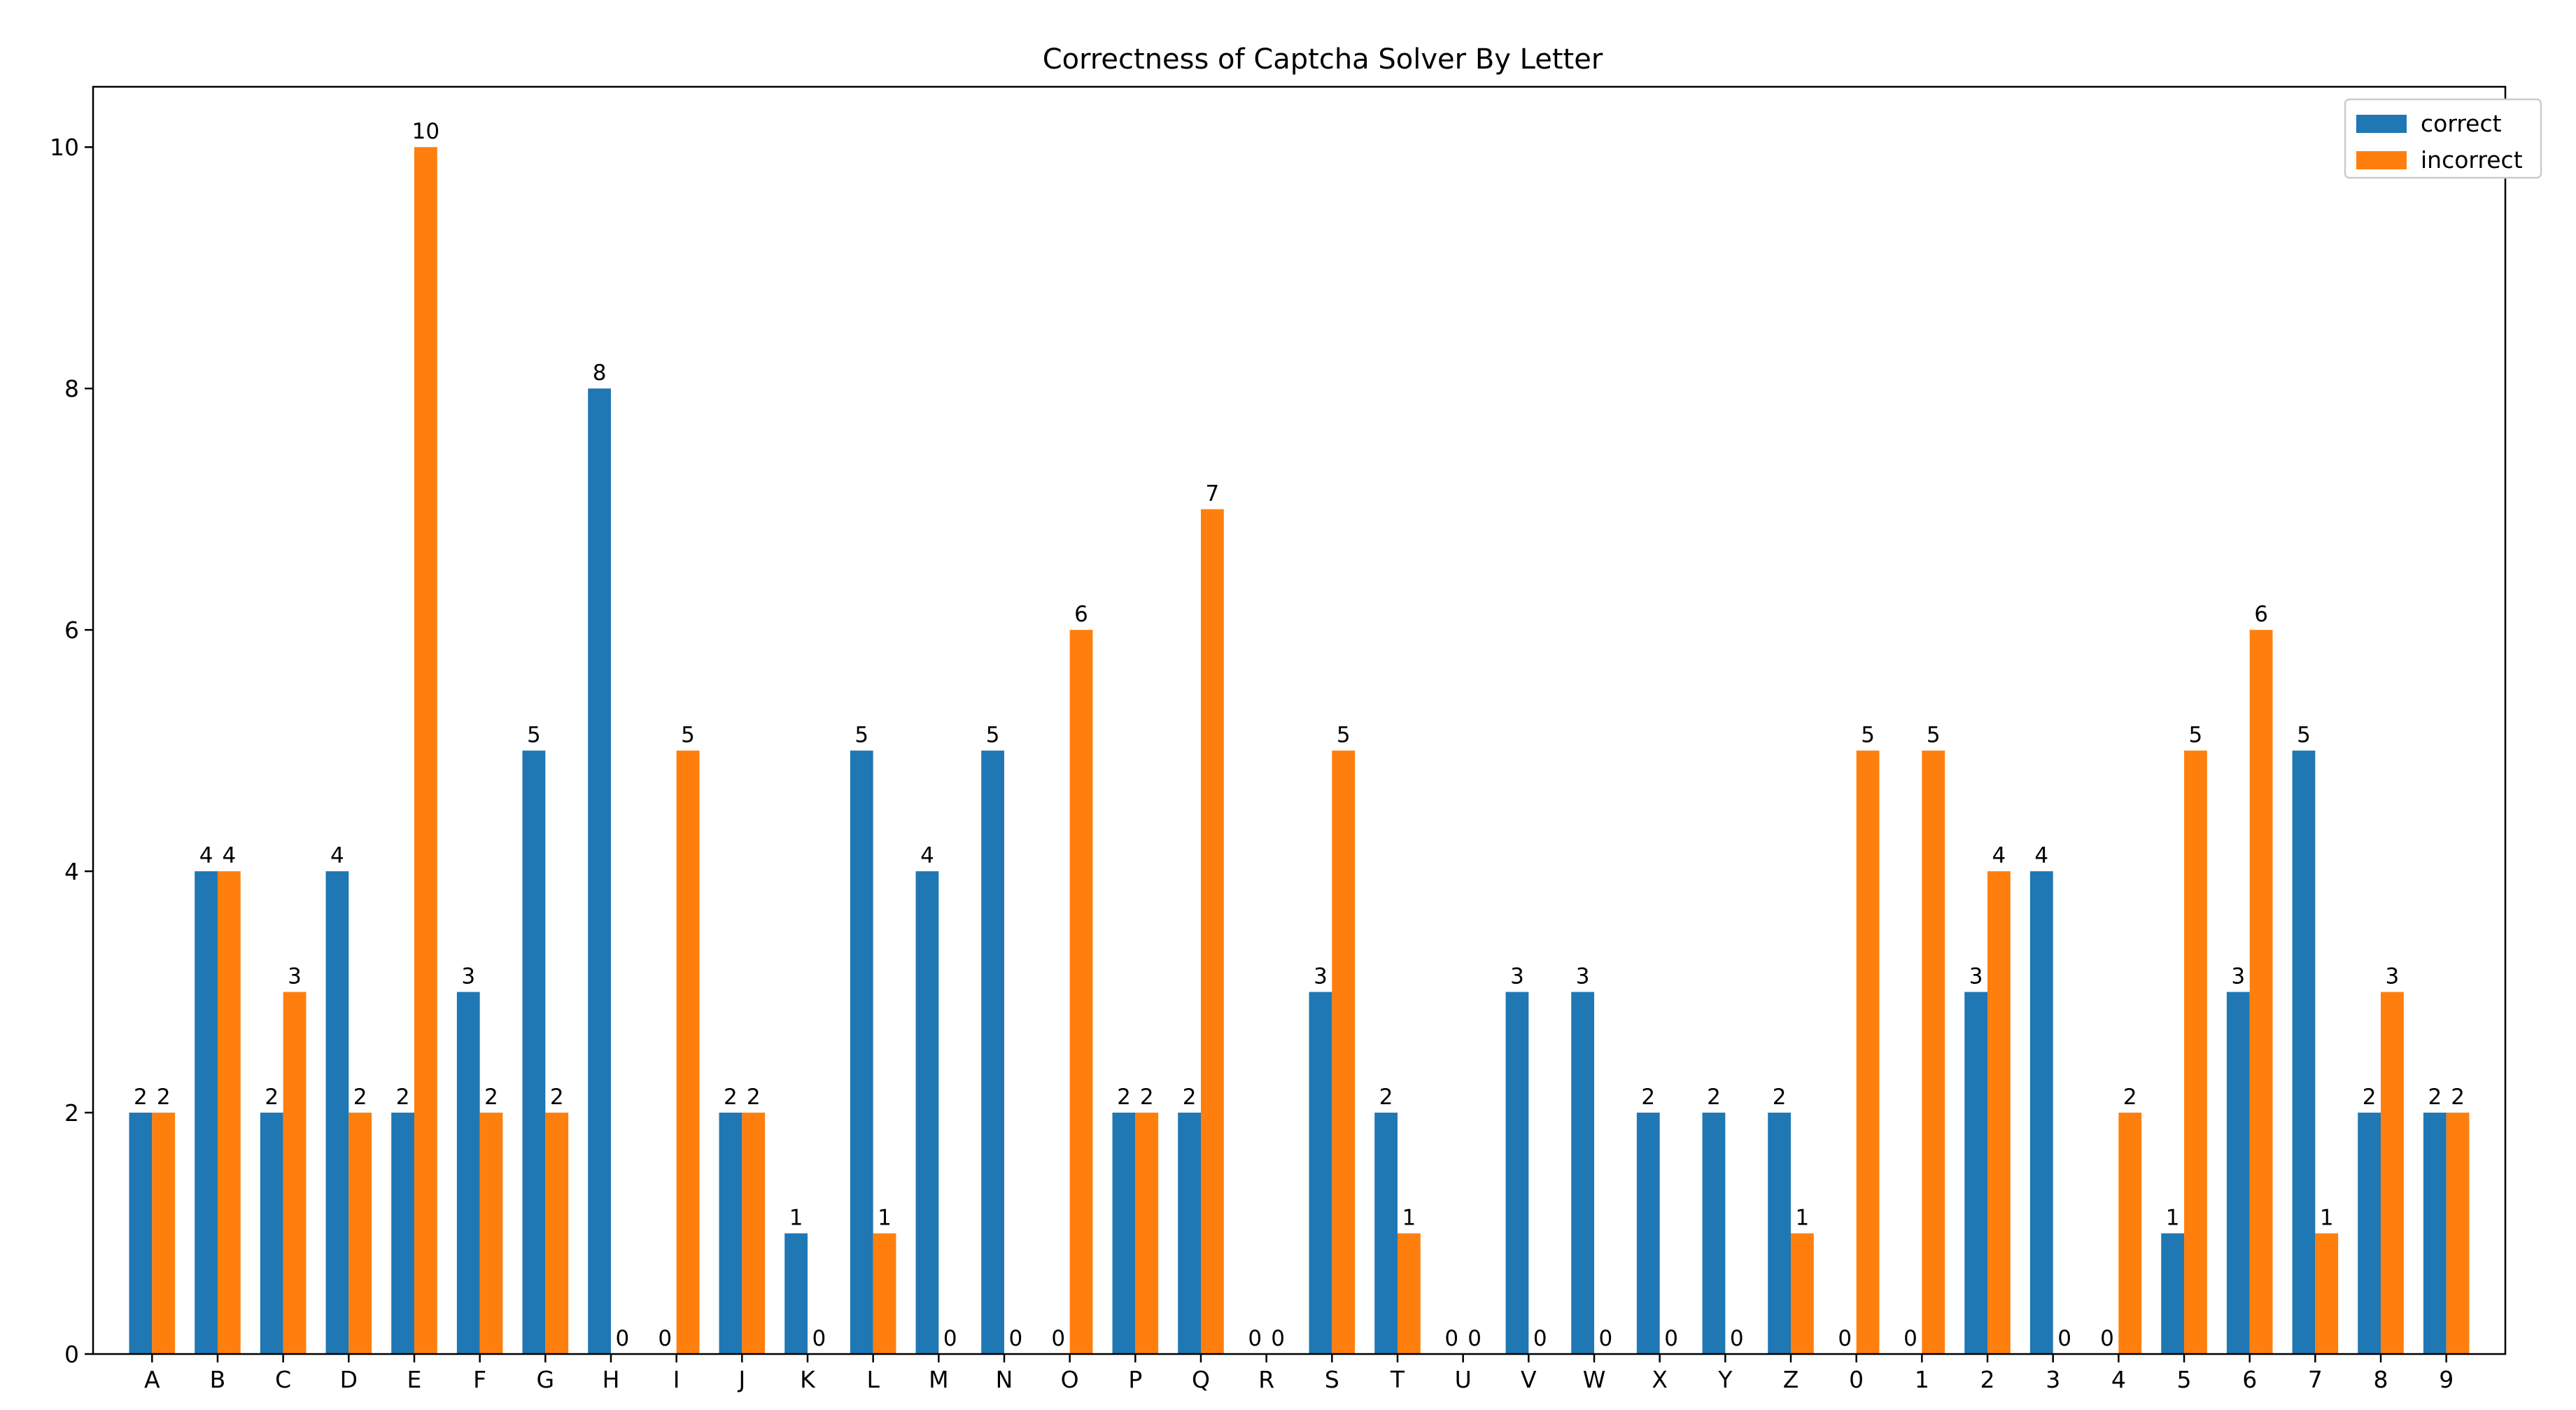 The height and width of the screenshot is (1410, 2576). What do you see at coordinates (71, 388) in the screenshot?
I see `y-tick-label: 8` at bounding box center [71, 388].